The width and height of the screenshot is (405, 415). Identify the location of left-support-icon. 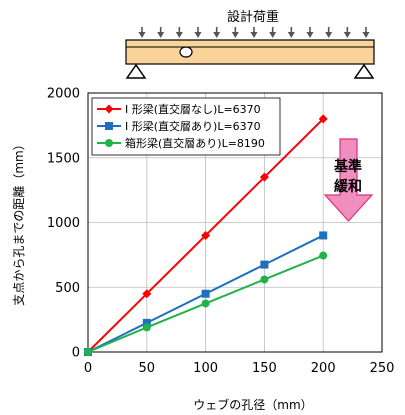
(136, 71).